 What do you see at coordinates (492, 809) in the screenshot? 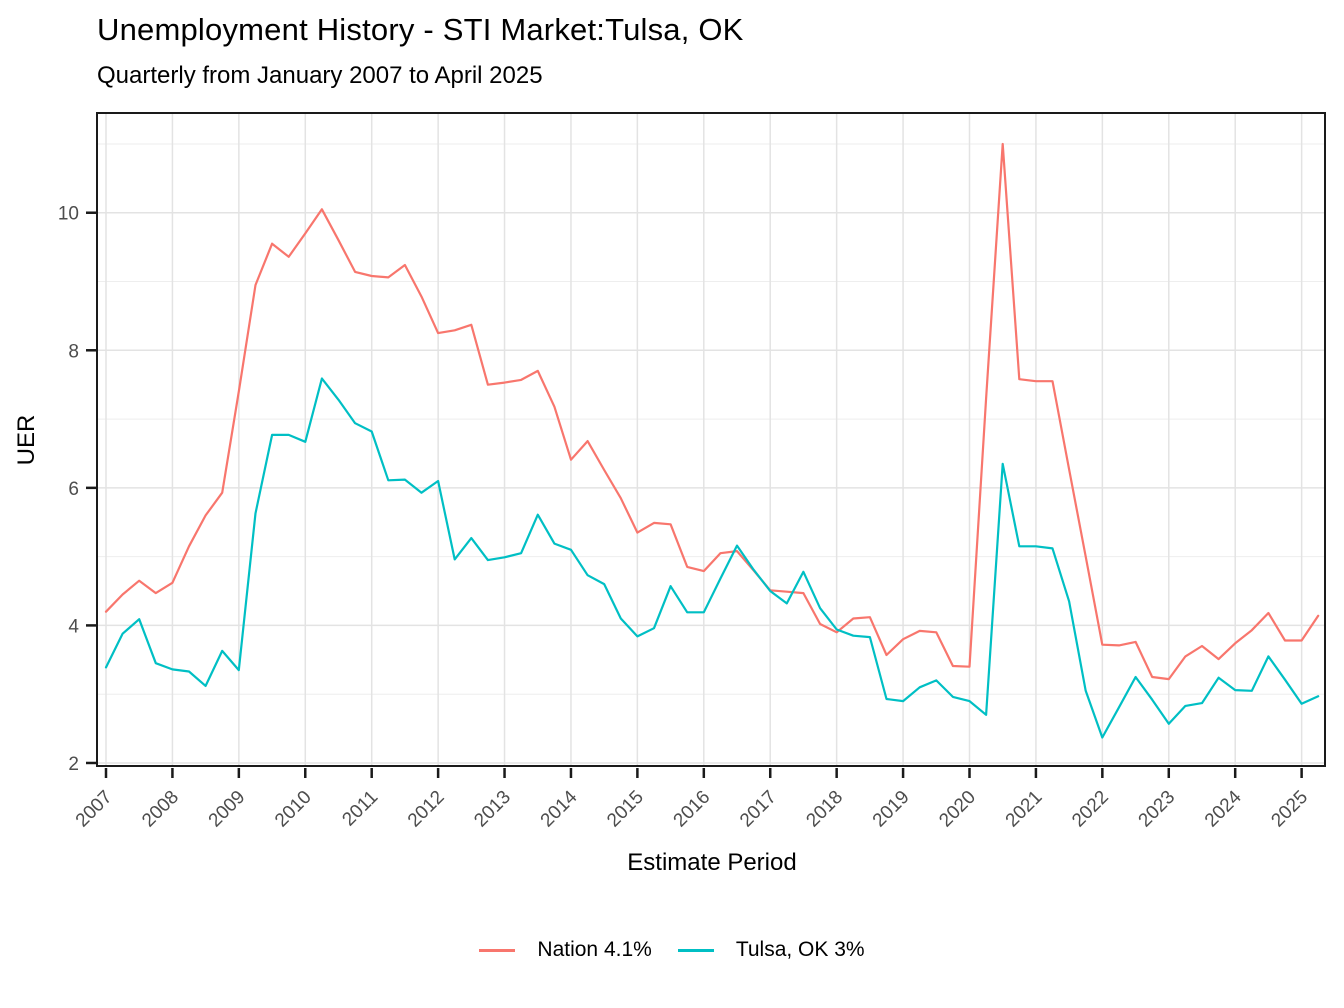
I see `x-tick-label: 2013` at bounding box center [492, 809].